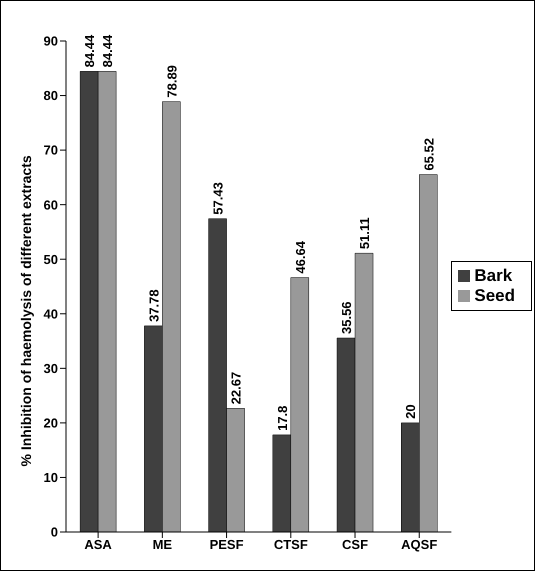 Image resolution: width=535 pixels, height=571 pixels. I want to click on data-label: 65.52, so click(428, 154).